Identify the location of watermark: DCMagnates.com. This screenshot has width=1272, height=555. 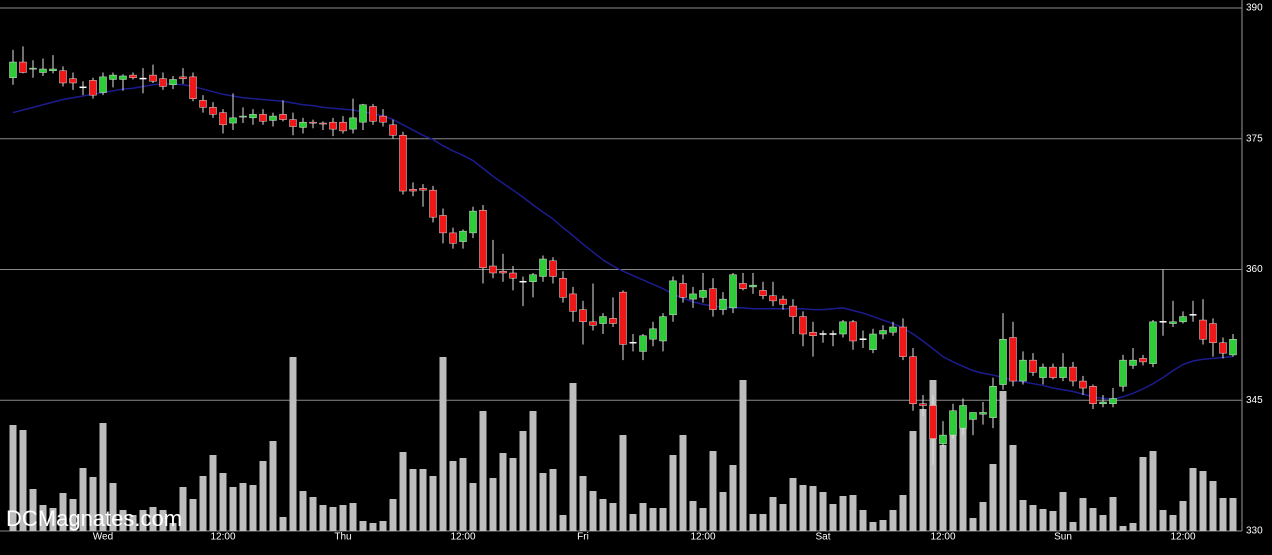
(94, 518).